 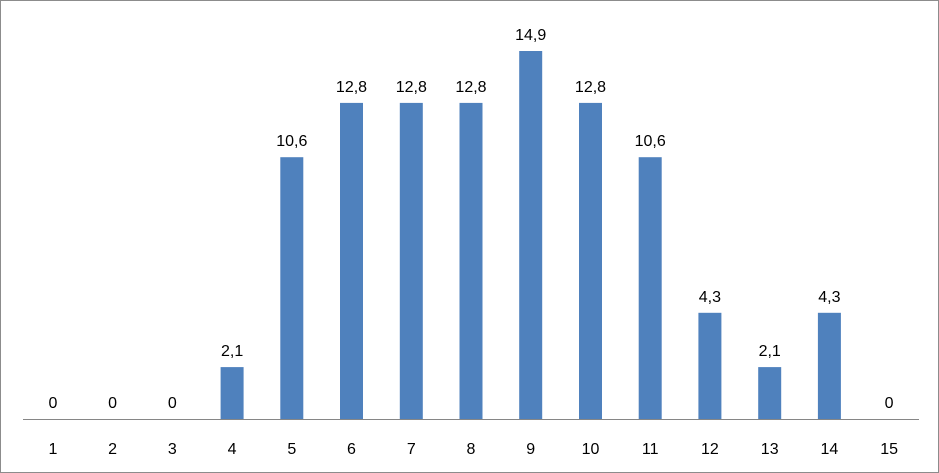 What do you see at coordinates (710, 297) in the screenshot?
I see `data-label-12: 4,3` at bounding box center [710, 297].